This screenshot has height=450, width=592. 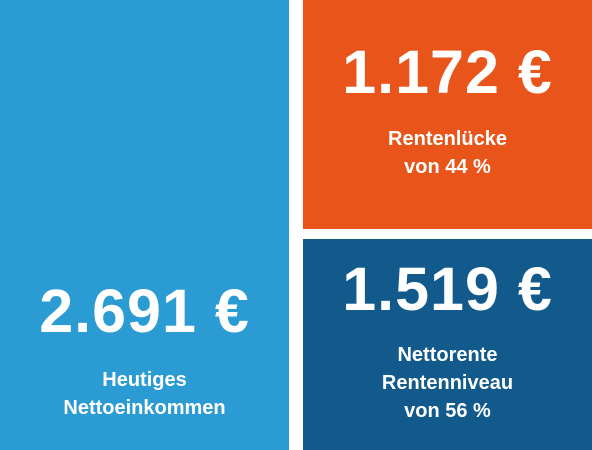 I want to click on net-income-caption-line: Heutiges, so click(x=144, y=380).